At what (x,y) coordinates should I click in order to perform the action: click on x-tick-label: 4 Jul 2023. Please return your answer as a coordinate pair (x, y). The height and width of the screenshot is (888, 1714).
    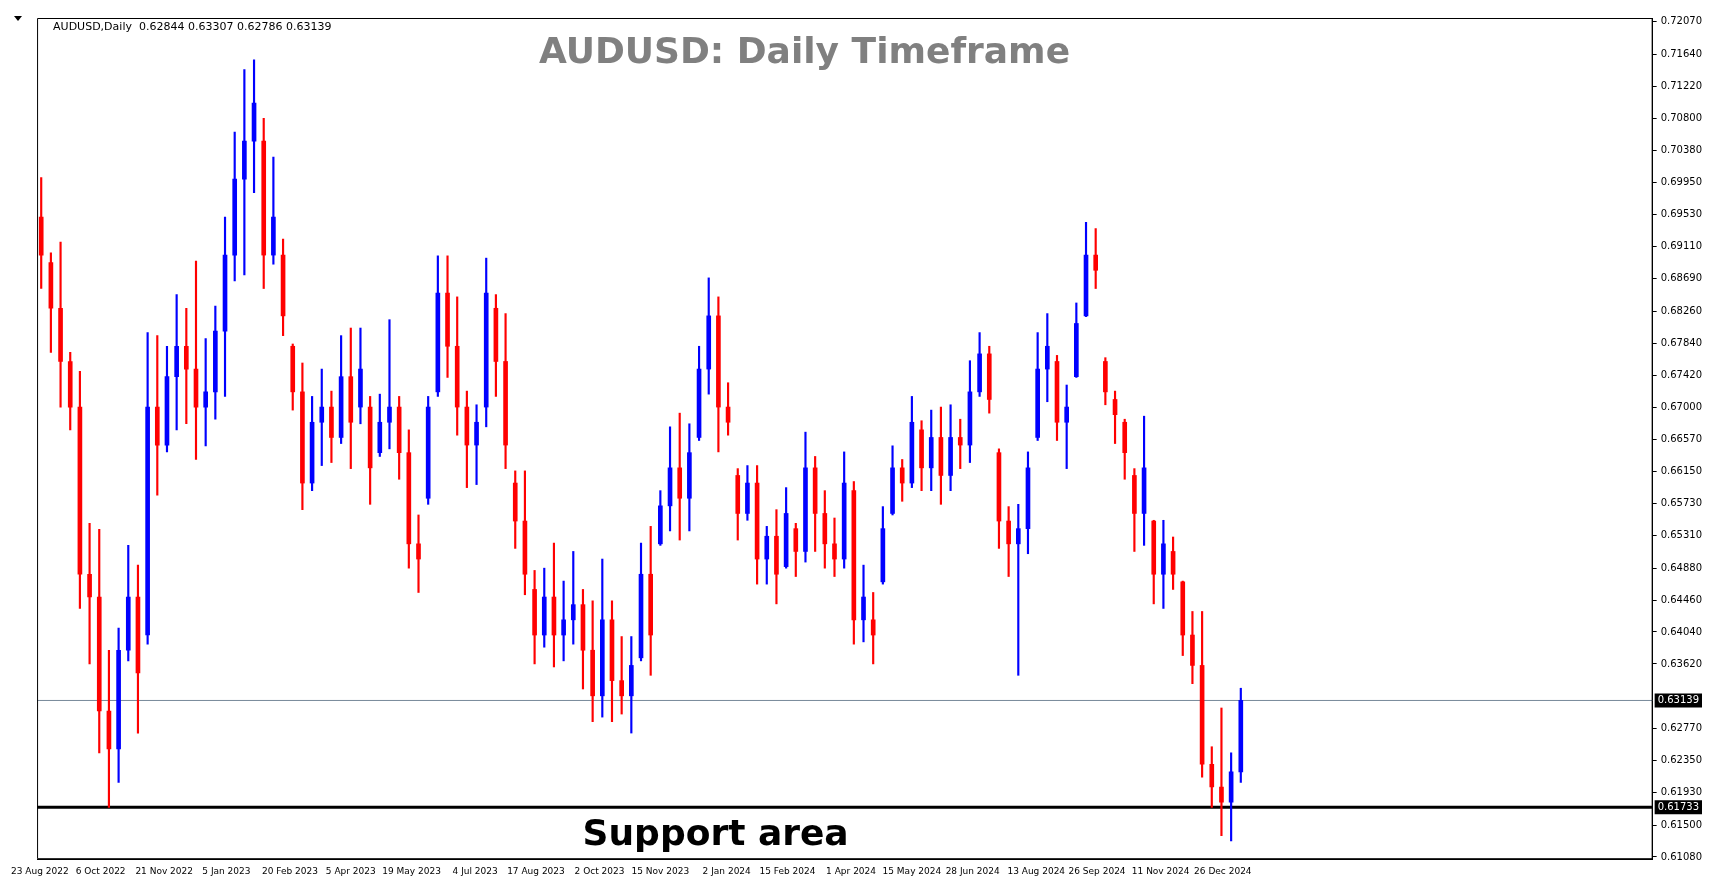
    Looking at the image, I should click on (475, 870).